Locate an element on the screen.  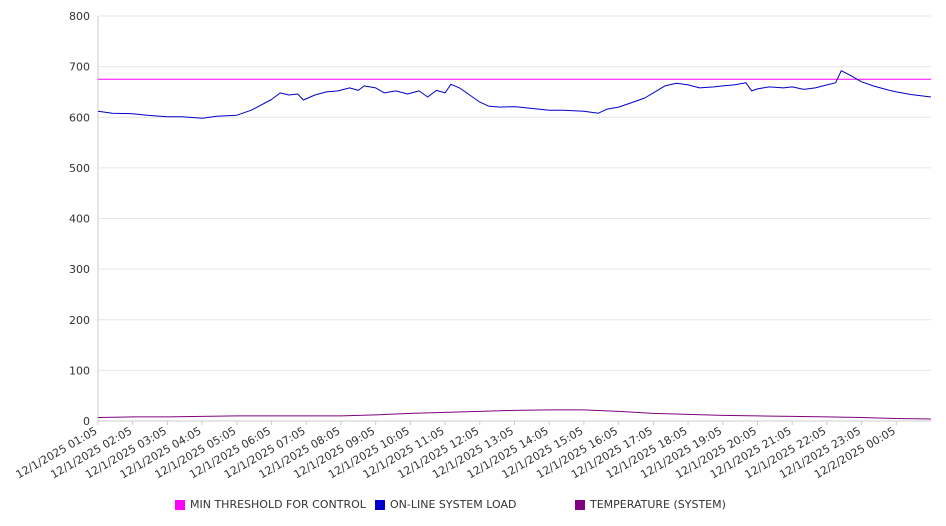
series-line-temperature is located at coordinates (514, 414).